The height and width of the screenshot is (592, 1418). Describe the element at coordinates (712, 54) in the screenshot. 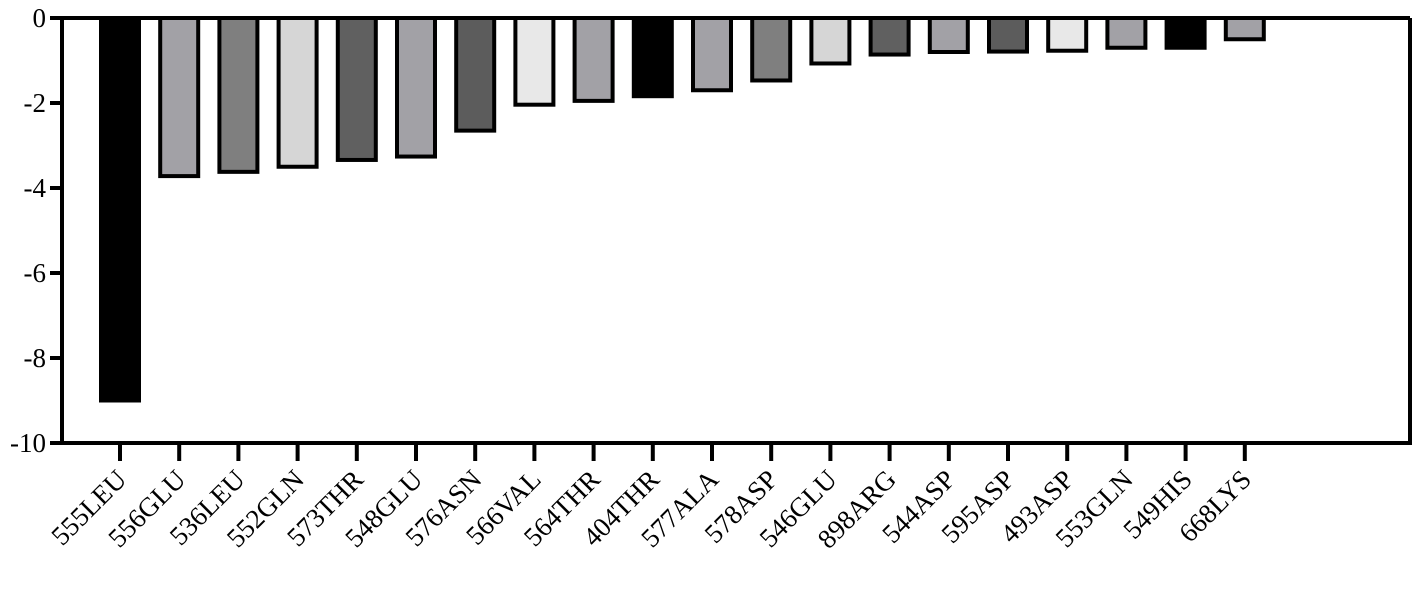

I see `bar-577ala` at that location.